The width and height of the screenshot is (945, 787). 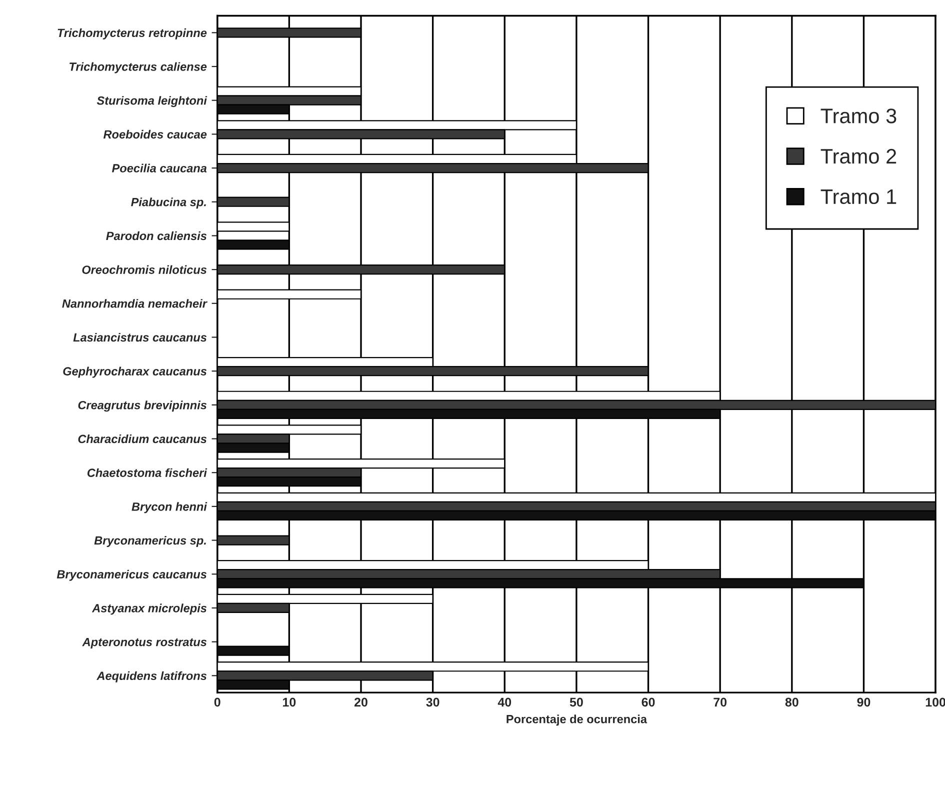 I want to click on y-tick-label: Aequidens latifrons, so click(x=151, y=676).